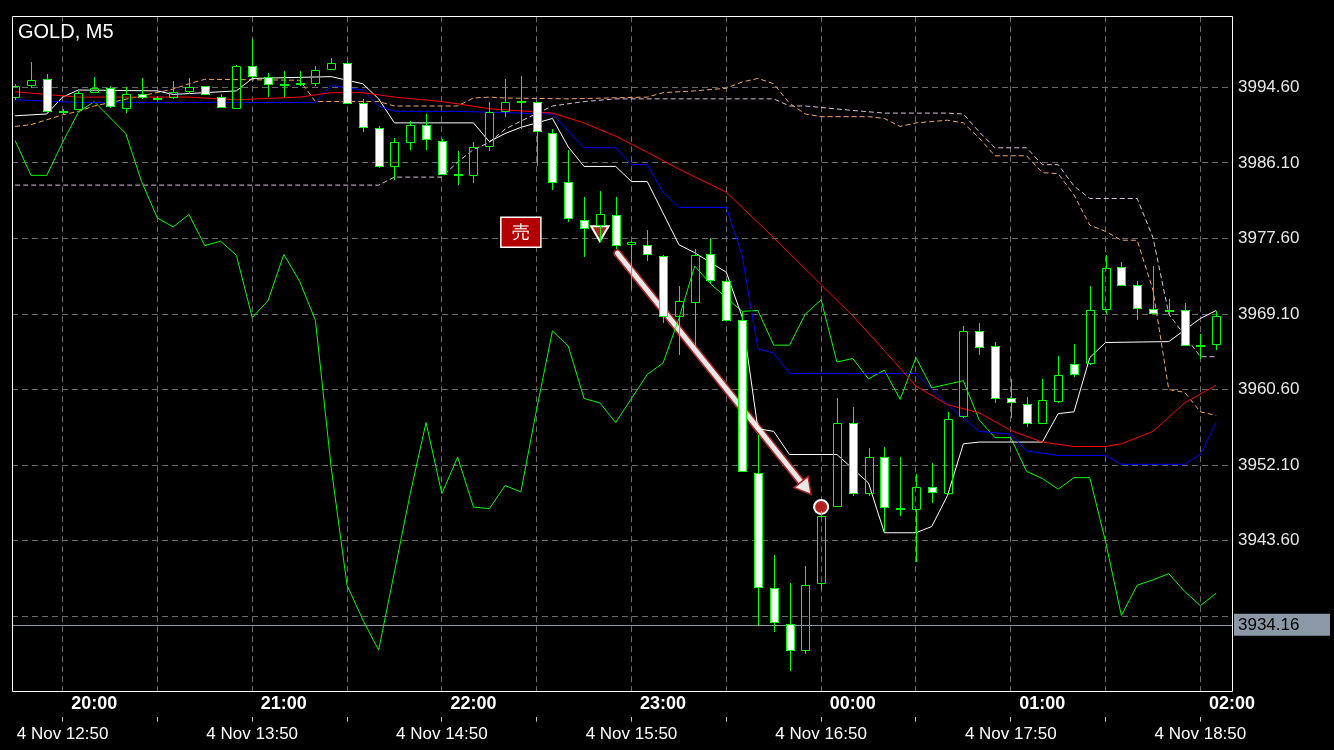 Image resolution: width=1334 pixels, height=750 pixels. I want to click on chart-title: GOLD, M5, so click(66, 30).